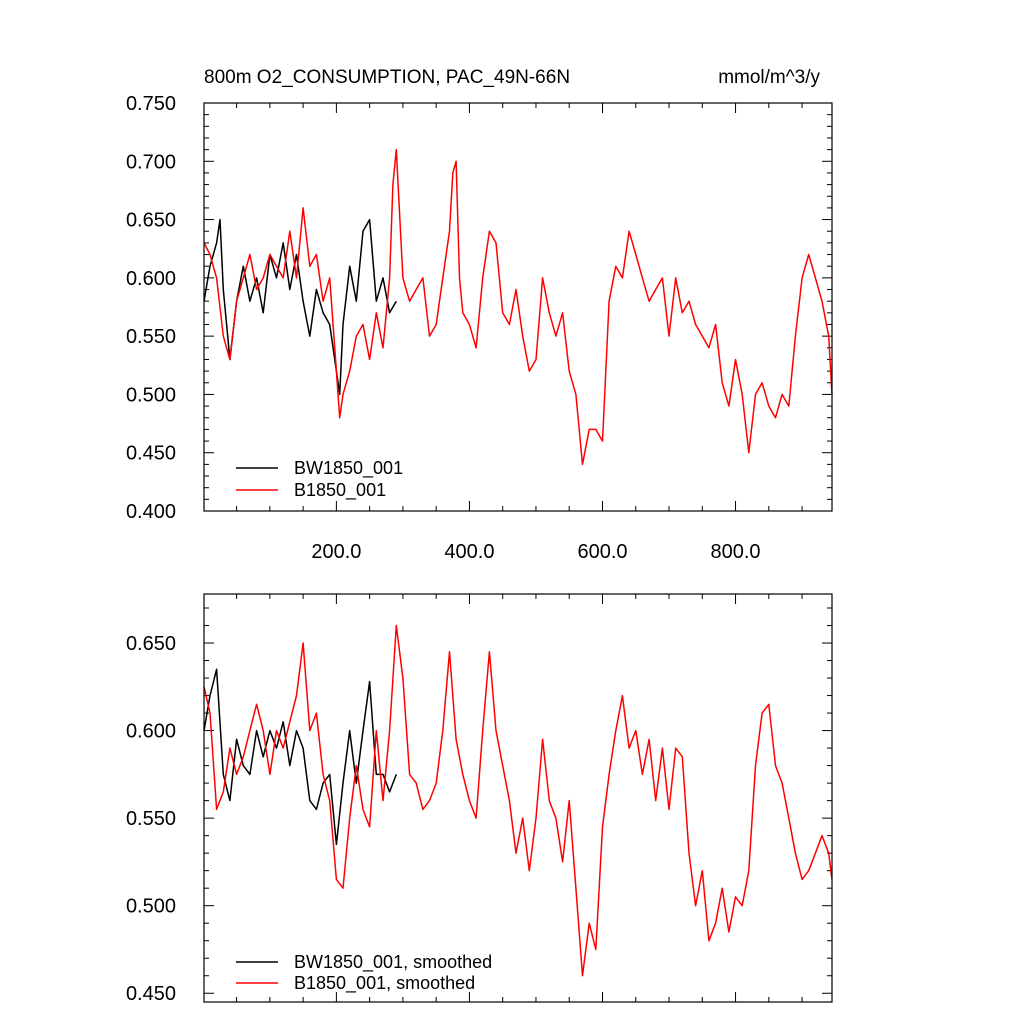  Describe the element at coordinates (469, 552) in the screenshot. I see `x-tick-label: 400.0` at that location.